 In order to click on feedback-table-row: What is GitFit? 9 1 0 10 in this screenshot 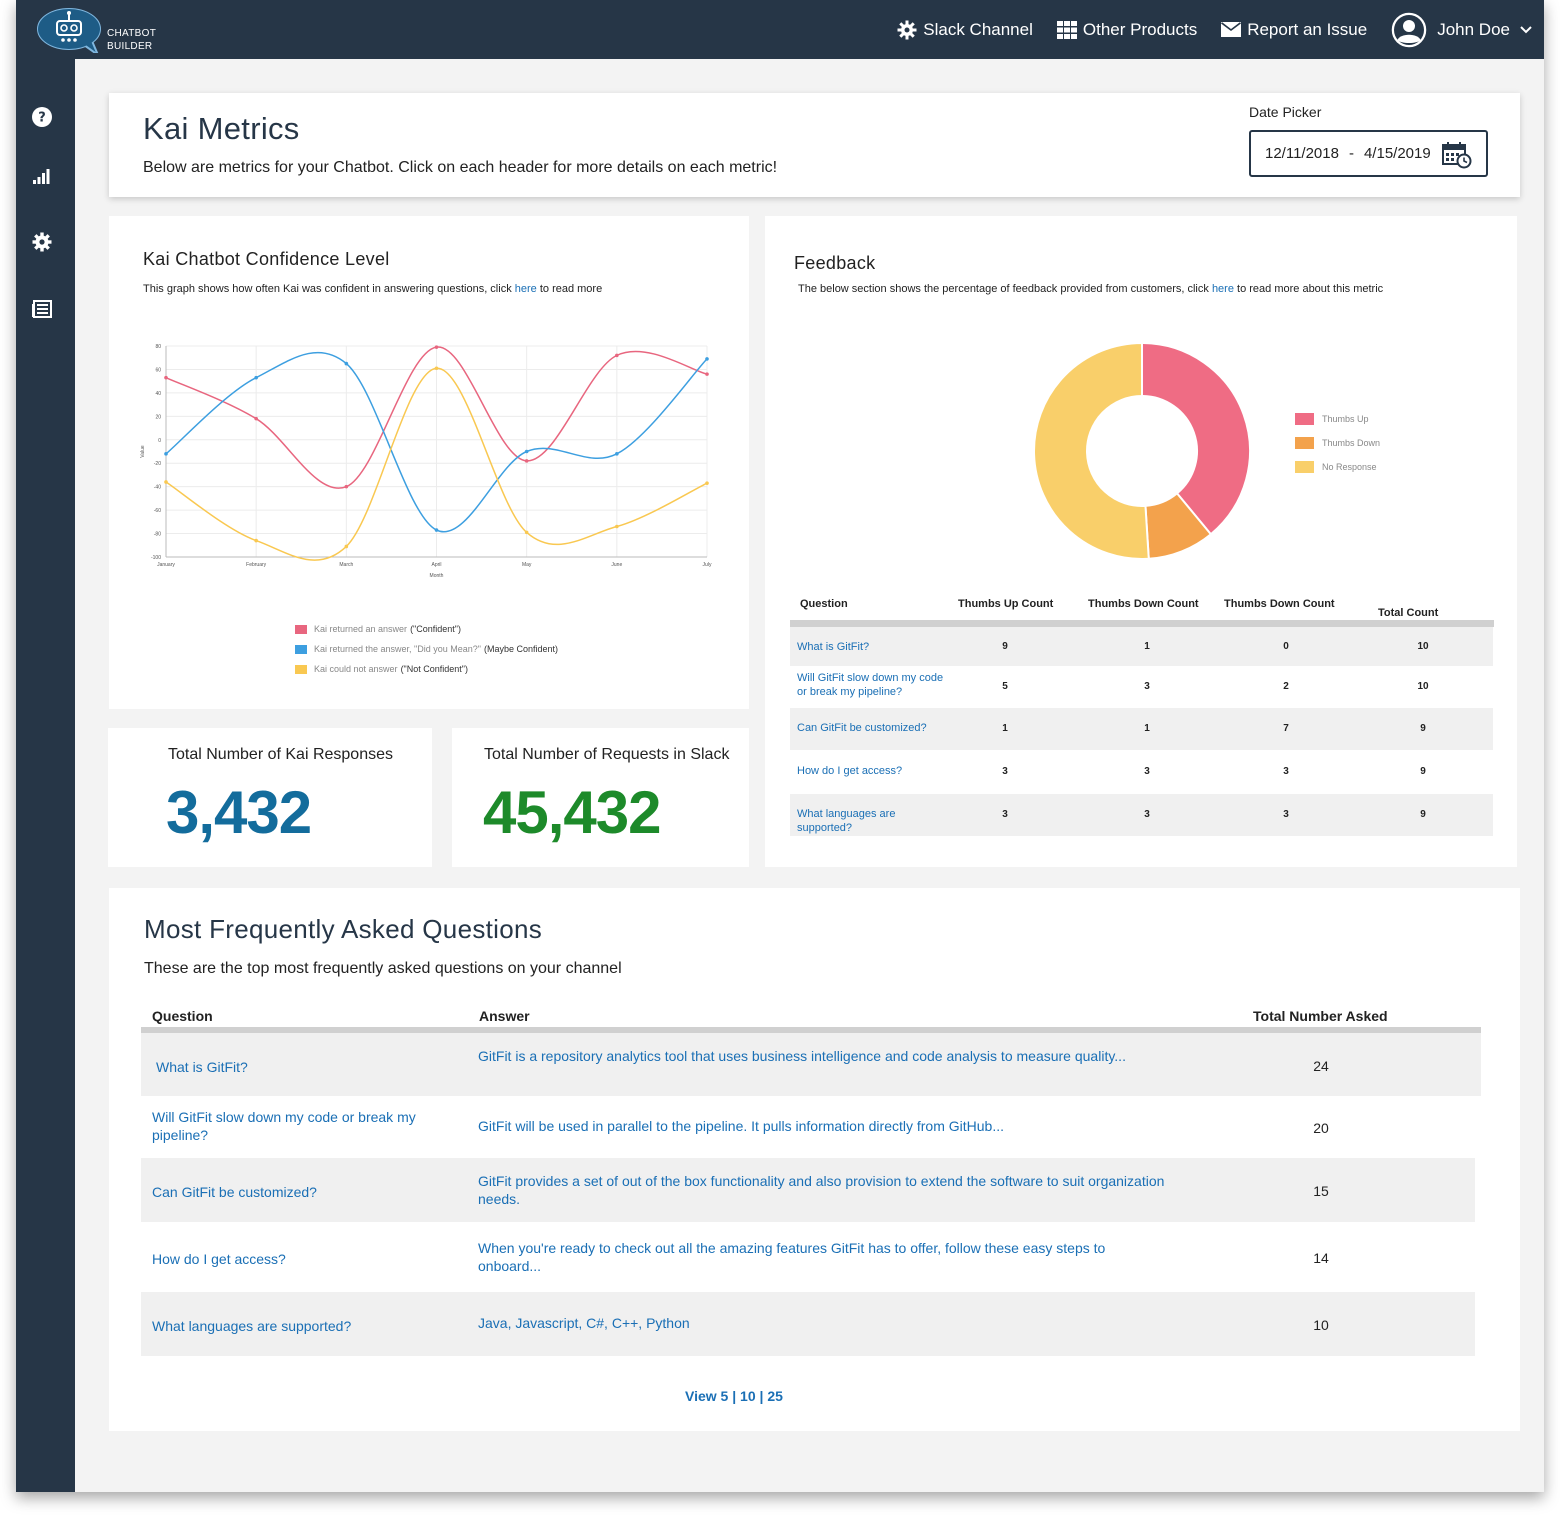, I will do `click(1141, 646)`.